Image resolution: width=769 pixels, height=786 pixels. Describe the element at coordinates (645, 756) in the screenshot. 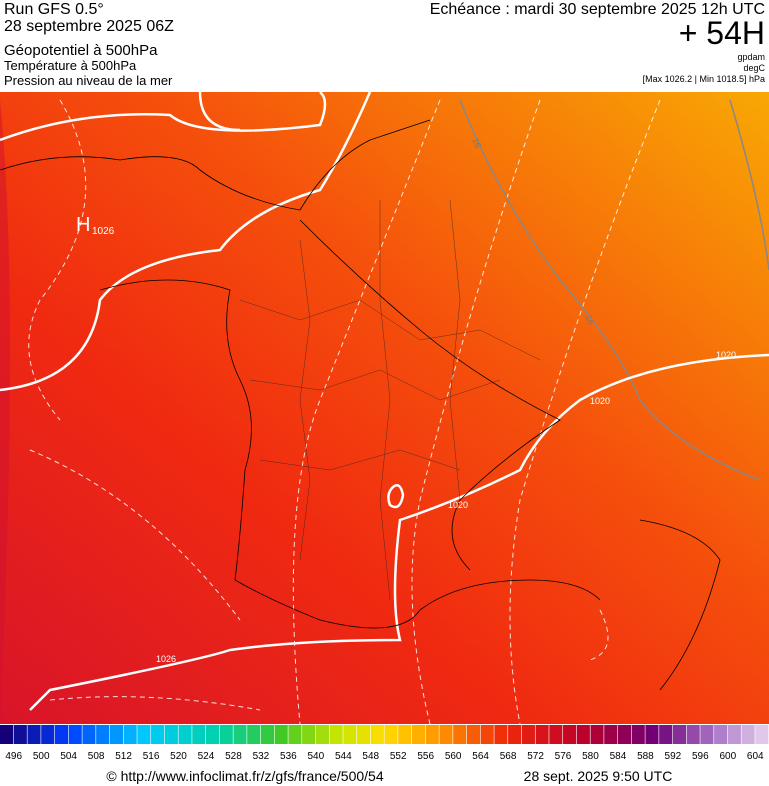

I see `colorbar-label: 588` at that location.